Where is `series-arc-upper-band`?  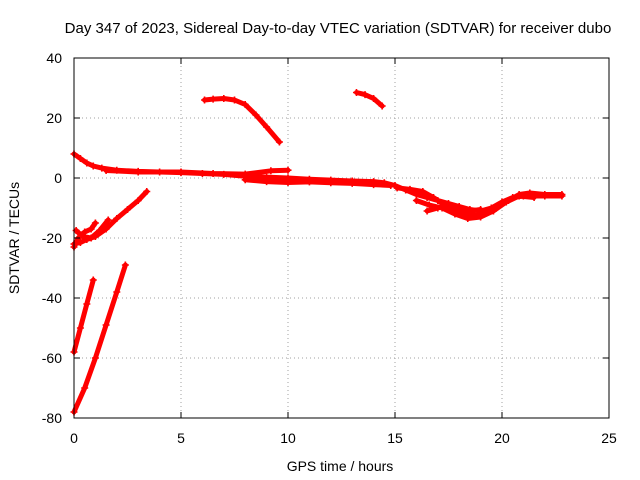
series-arc-upper-band is located at coordinates (197, 172).